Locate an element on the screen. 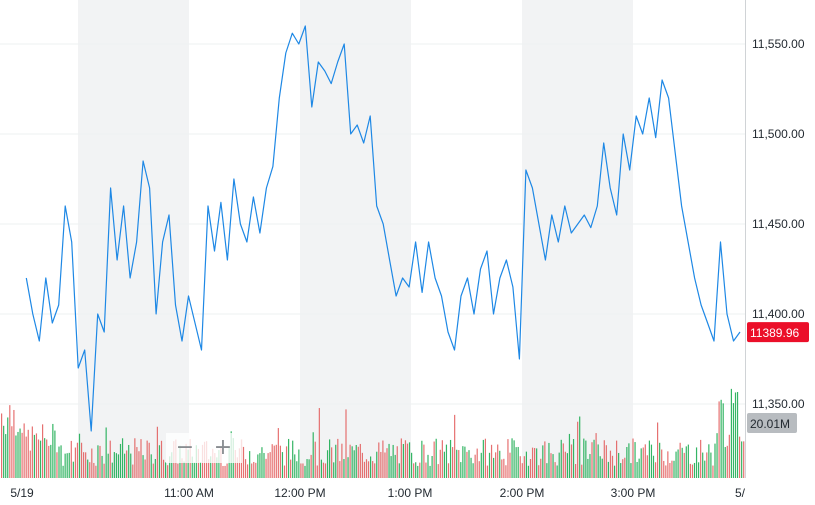 This screenshot has height=505, width=815. zoom-out-button: − is located at coordinates (185, 447).